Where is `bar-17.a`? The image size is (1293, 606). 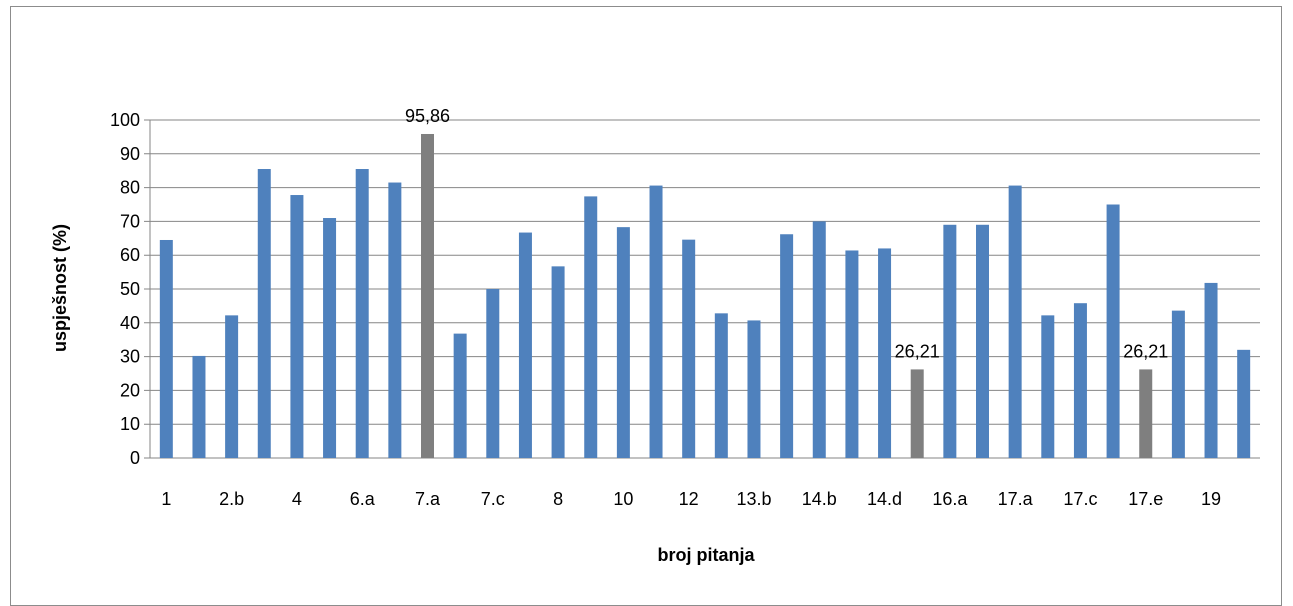
bar-17.a is located at coordinates (1015, 321).